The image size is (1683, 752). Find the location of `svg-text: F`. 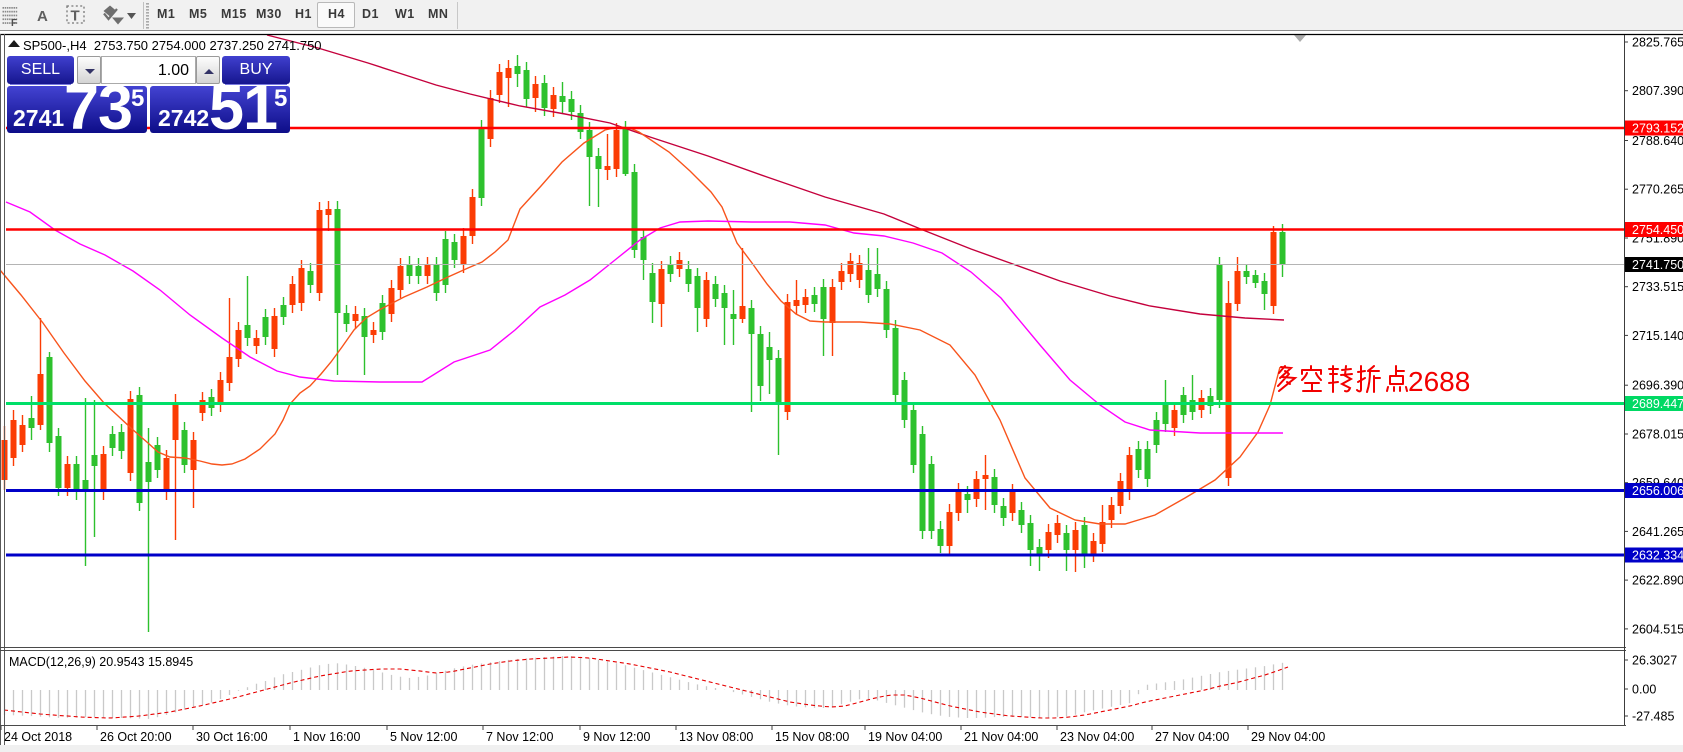

svg-text: F is located at coordinates (14, 23).